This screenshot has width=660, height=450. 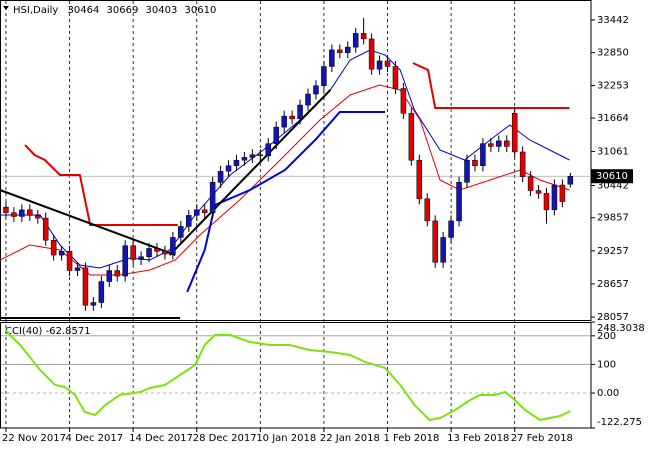 I want to click on x-tick-label: 14 Dec 2017, so click(x=161, y=438).